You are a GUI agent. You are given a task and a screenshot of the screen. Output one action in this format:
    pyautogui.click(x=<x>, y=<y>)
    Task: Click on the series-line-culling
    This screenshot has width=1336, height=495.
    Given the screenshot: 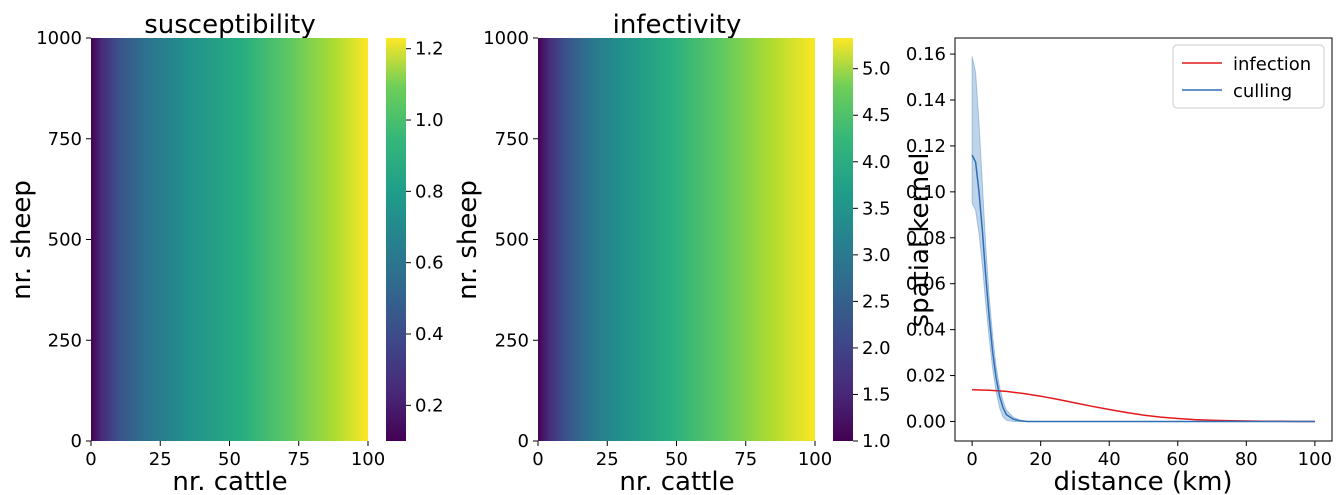 What is the action you would take?
    pyautogui.click(x=1143, y=288)
    